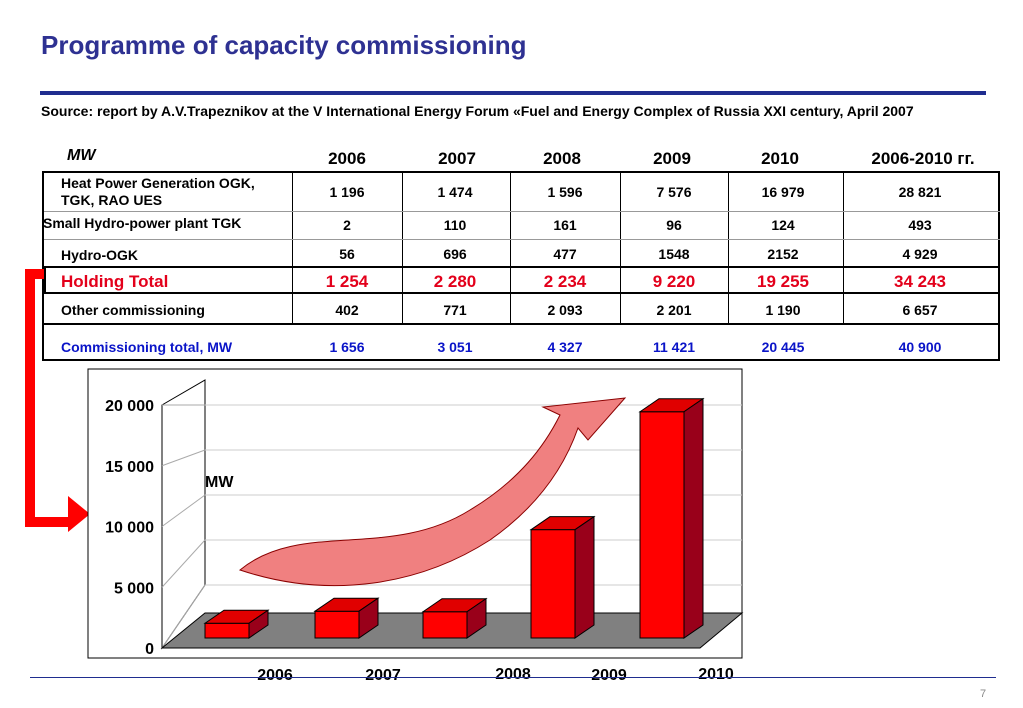 The height and width of the screenshot is (708, 1023). Describe the element at coordinates (780, 158) in the screenshot. I see `col-header-2010: 2010` at that location.